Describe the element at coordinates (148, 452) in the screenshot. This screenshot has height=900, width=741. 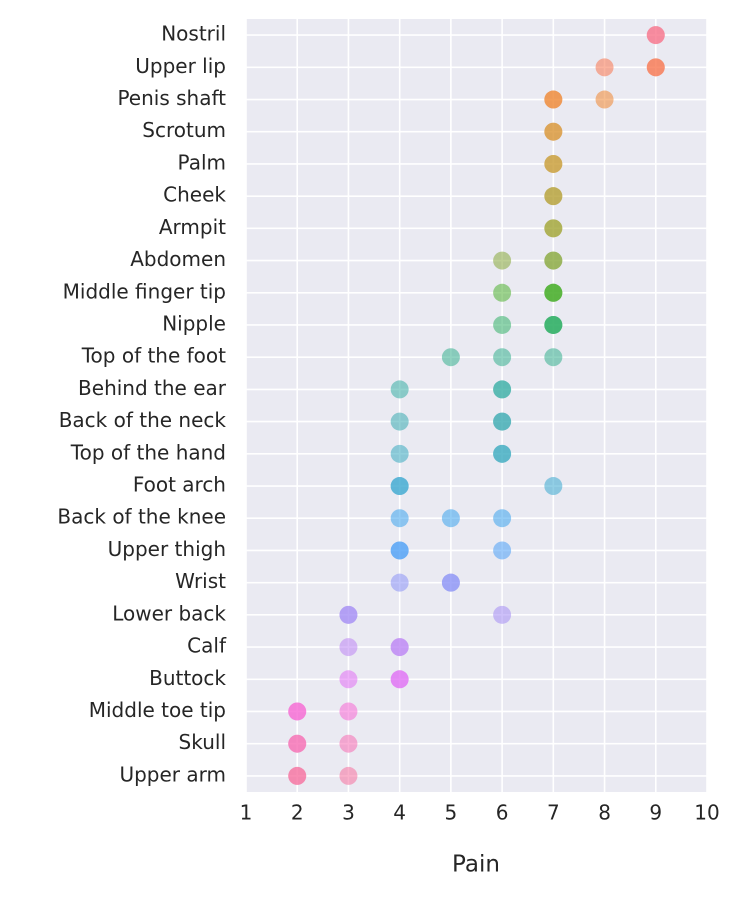
I see `y-tick-label: Top of the hand` at that location.